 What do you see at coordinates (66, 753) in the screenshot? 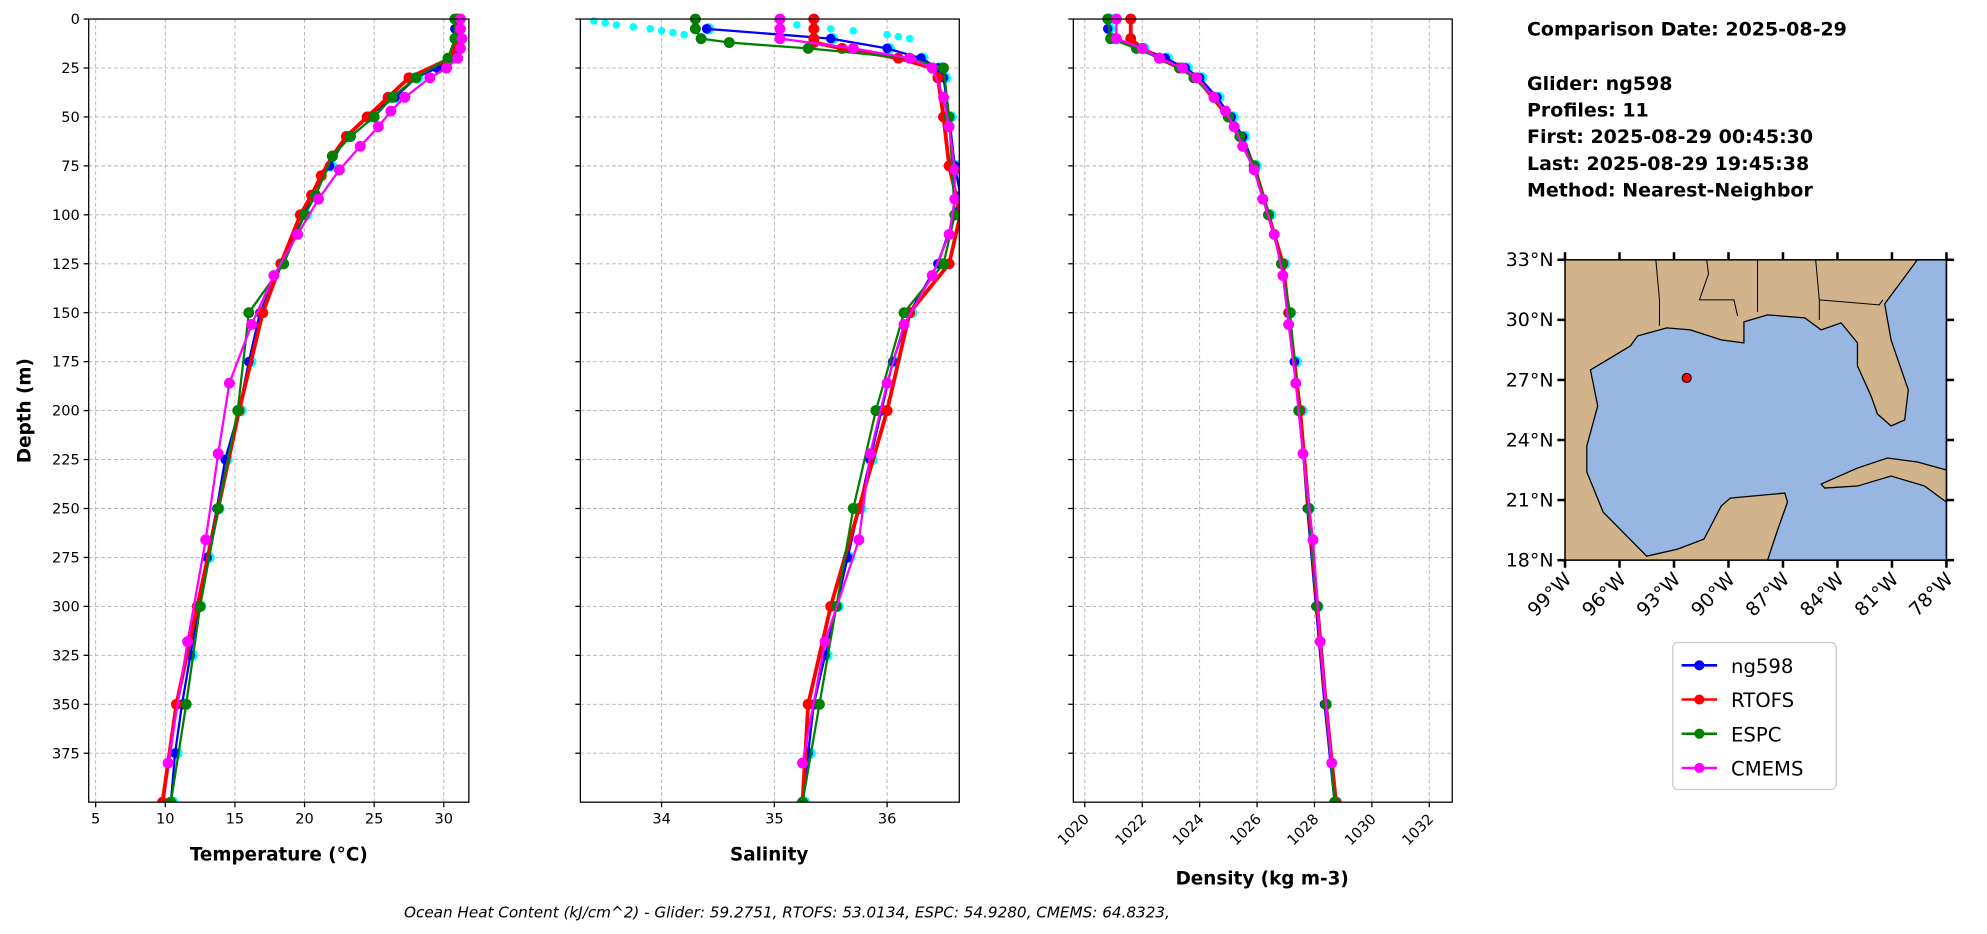
I see `y-tick-label: 375` at bounding box center [66, 753].